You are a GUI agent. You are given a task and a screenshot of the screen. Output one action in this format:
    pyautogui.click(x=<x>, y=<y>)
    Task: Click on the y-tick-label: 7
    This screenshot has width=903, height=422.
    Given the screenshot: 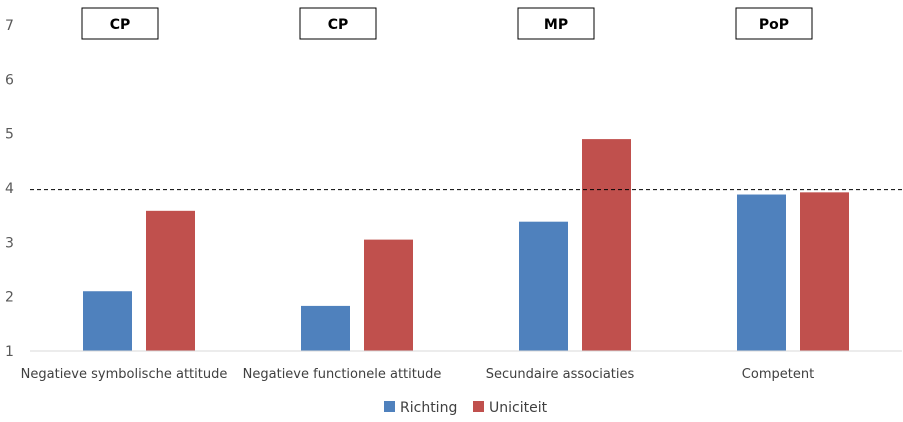 What is the action you would take?
    pyautogui.click(x=9, y=26)
    